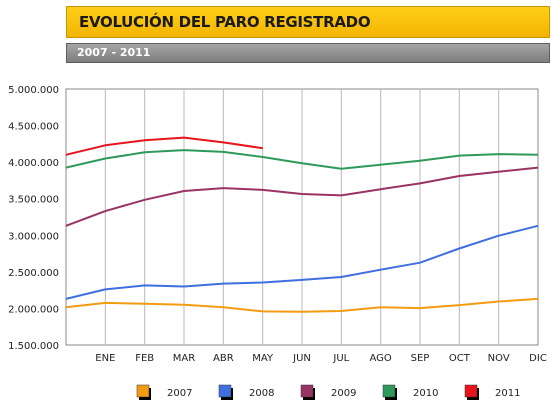 This screenshot has width=551, height=413. What do you see at coordinates (33, 127) in the screenshot?
I see `y-tick-label: 4.500.000` at bounding box center [33, 127].